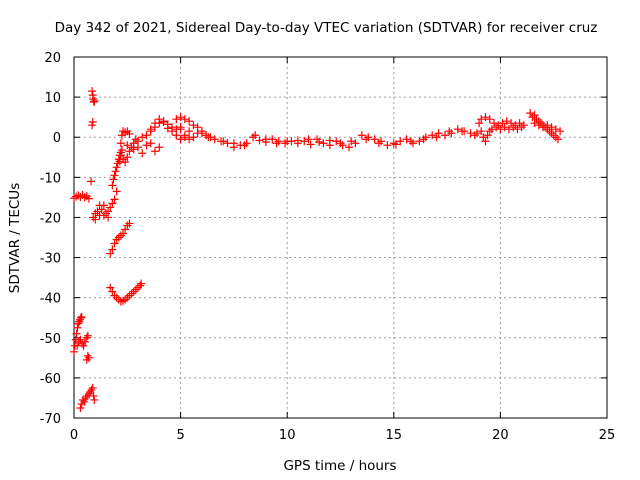 This screenshot has width=640, height=480. What do you see at coordinates (50, 419) in the screenshot?
I see `y-tick-label: -70` at bounding box center [50, 419].